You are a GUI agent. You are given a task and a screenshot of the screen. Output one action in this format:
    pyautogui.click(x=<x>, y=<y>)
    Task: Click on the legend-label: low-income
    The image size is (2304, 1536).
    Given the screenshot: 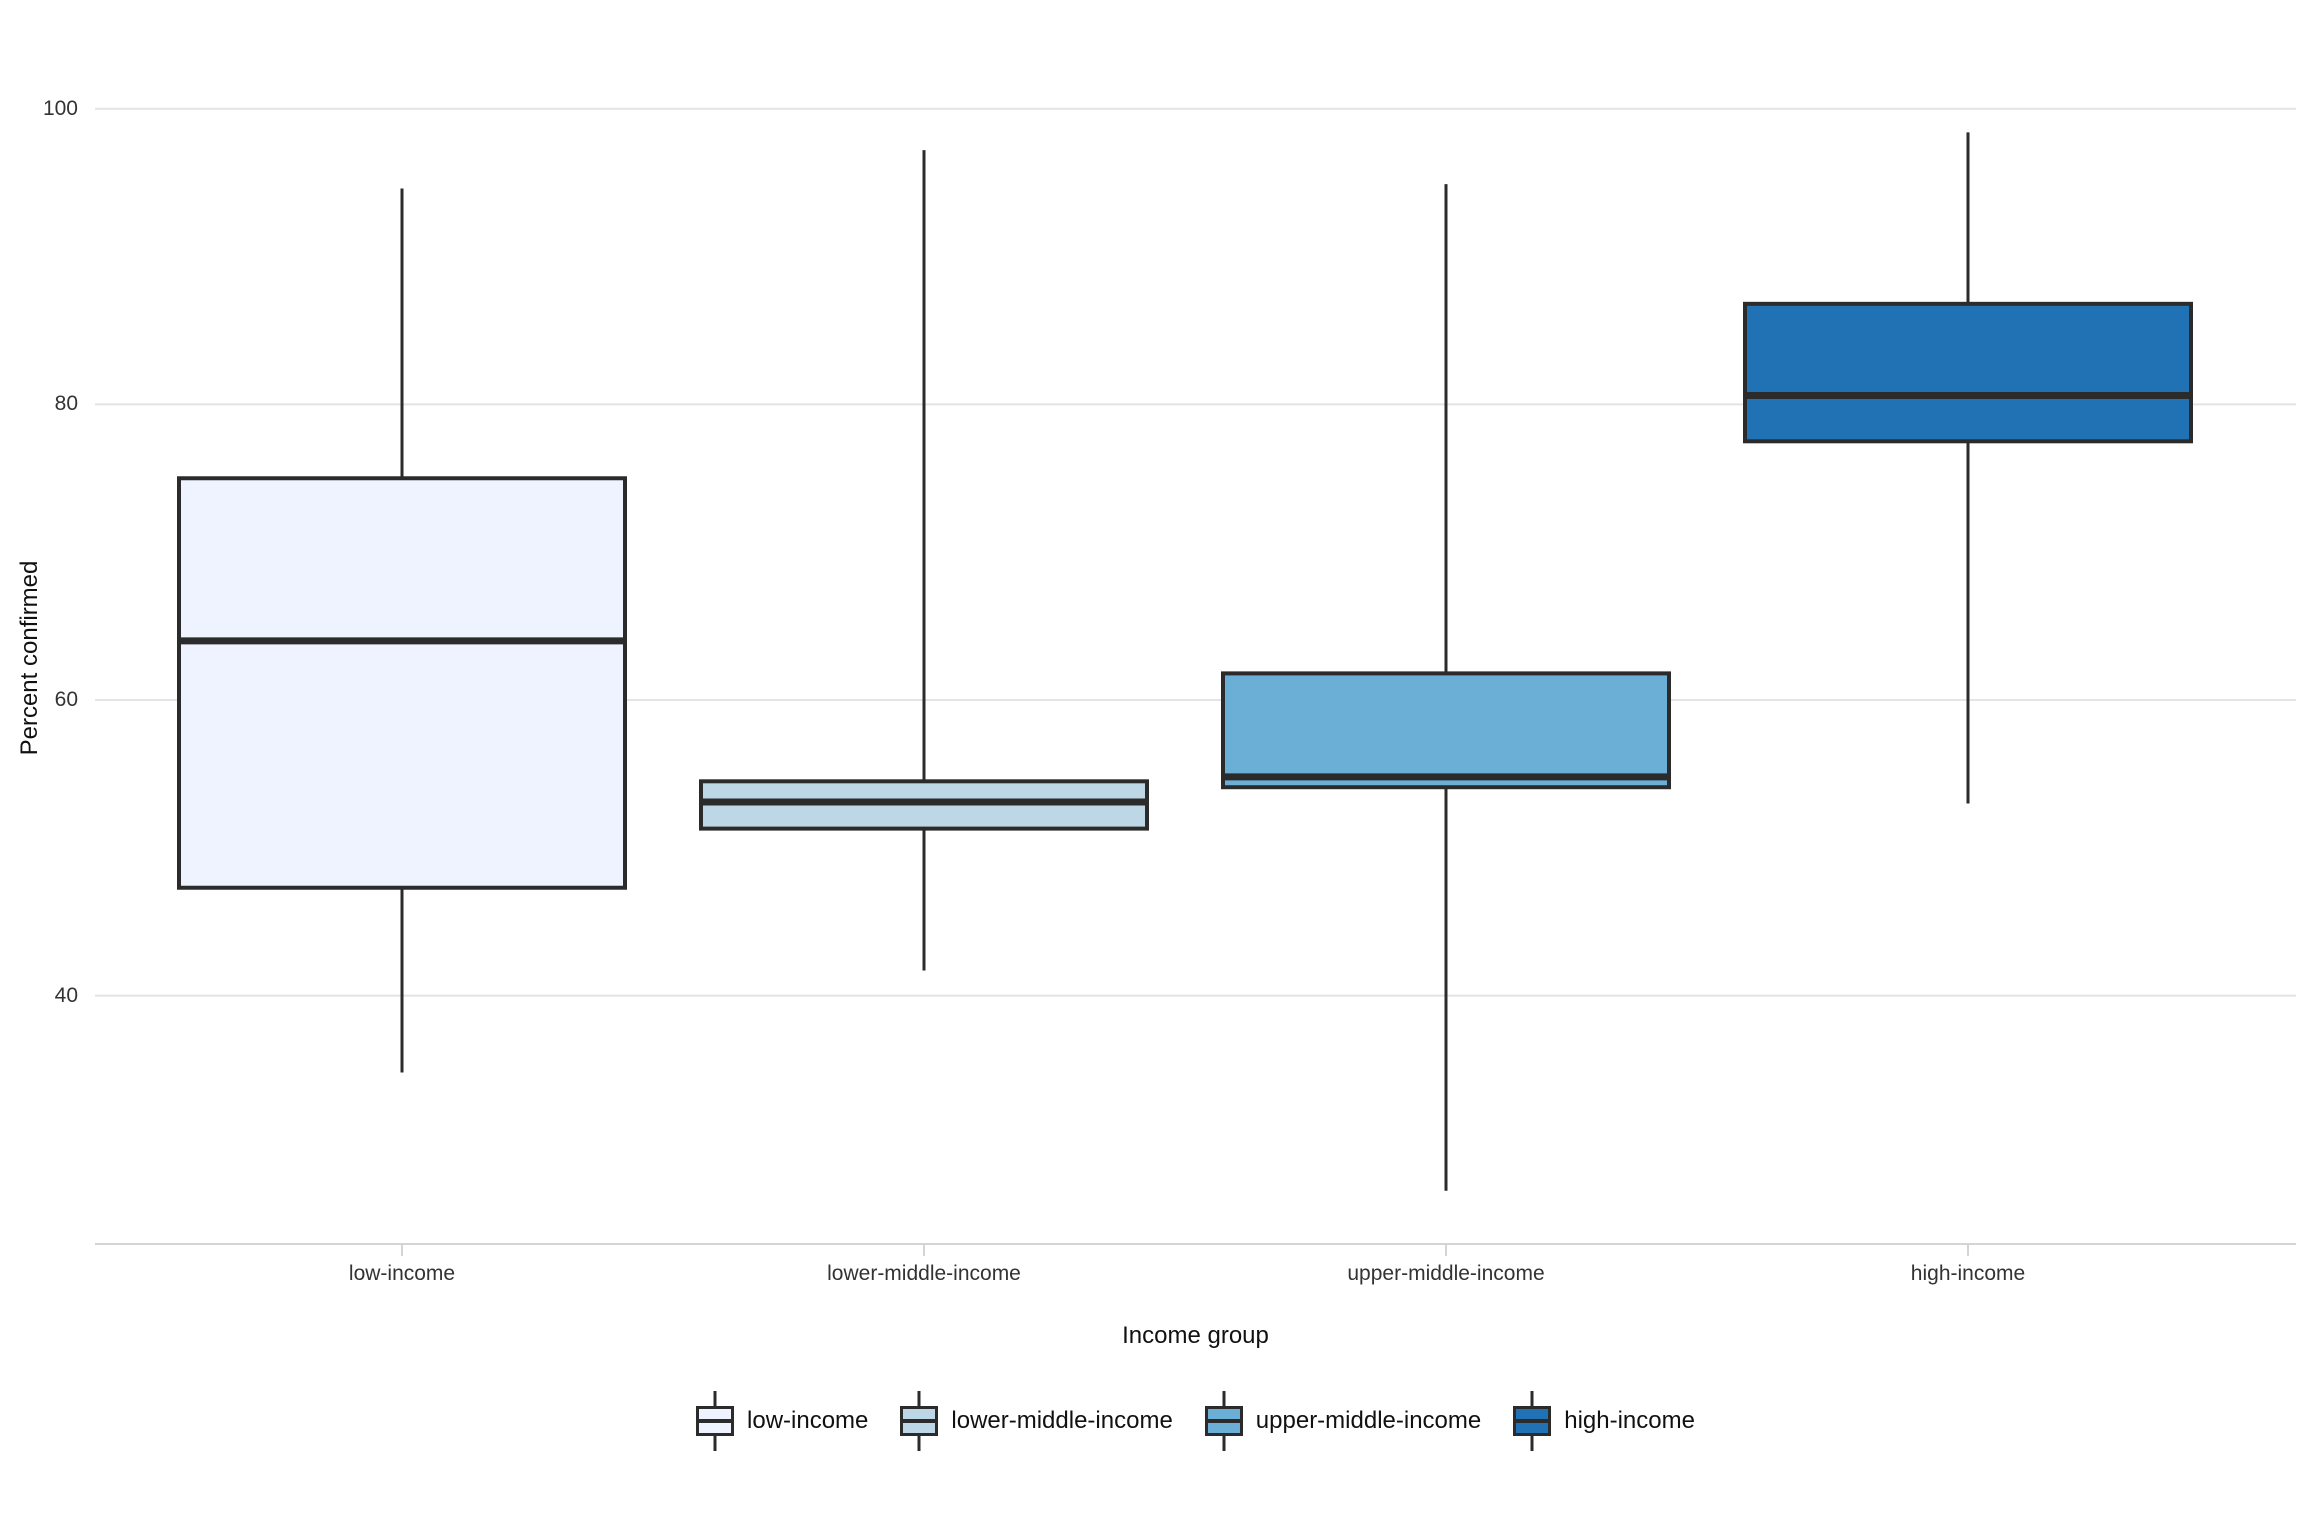 What is the action you would take?
    pyautogui.click(x=808, y=1420)
    